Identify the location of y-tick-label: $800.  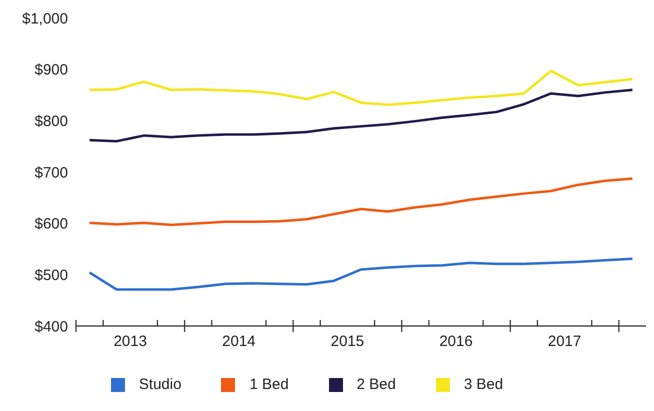
(51, 121).